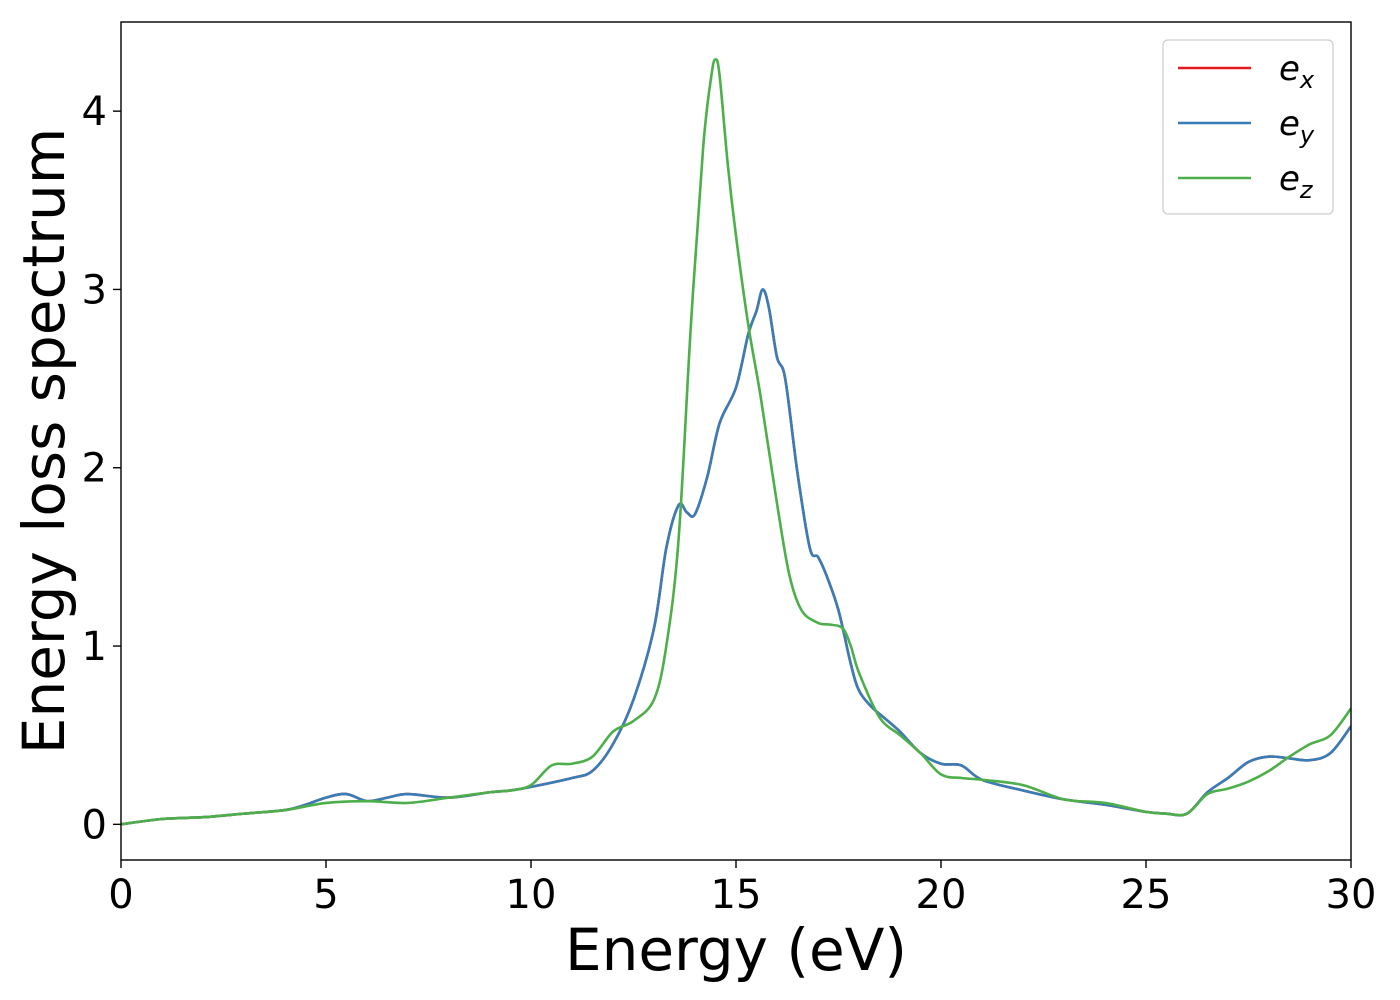 The image size is (1400, 1000). What do you see at coordinates (1296, 181) in the screenshot?
I see `legend-label-z: ez` at bounding box center [1296, 181].